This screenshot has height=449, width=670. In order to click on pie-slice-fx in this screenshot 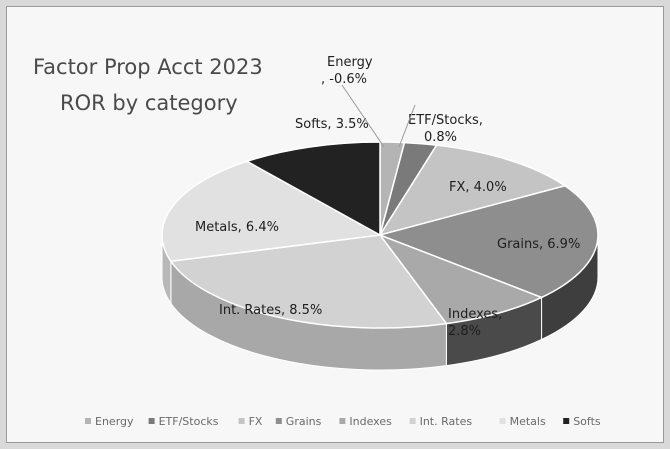, I will do `click(472, 190)`.